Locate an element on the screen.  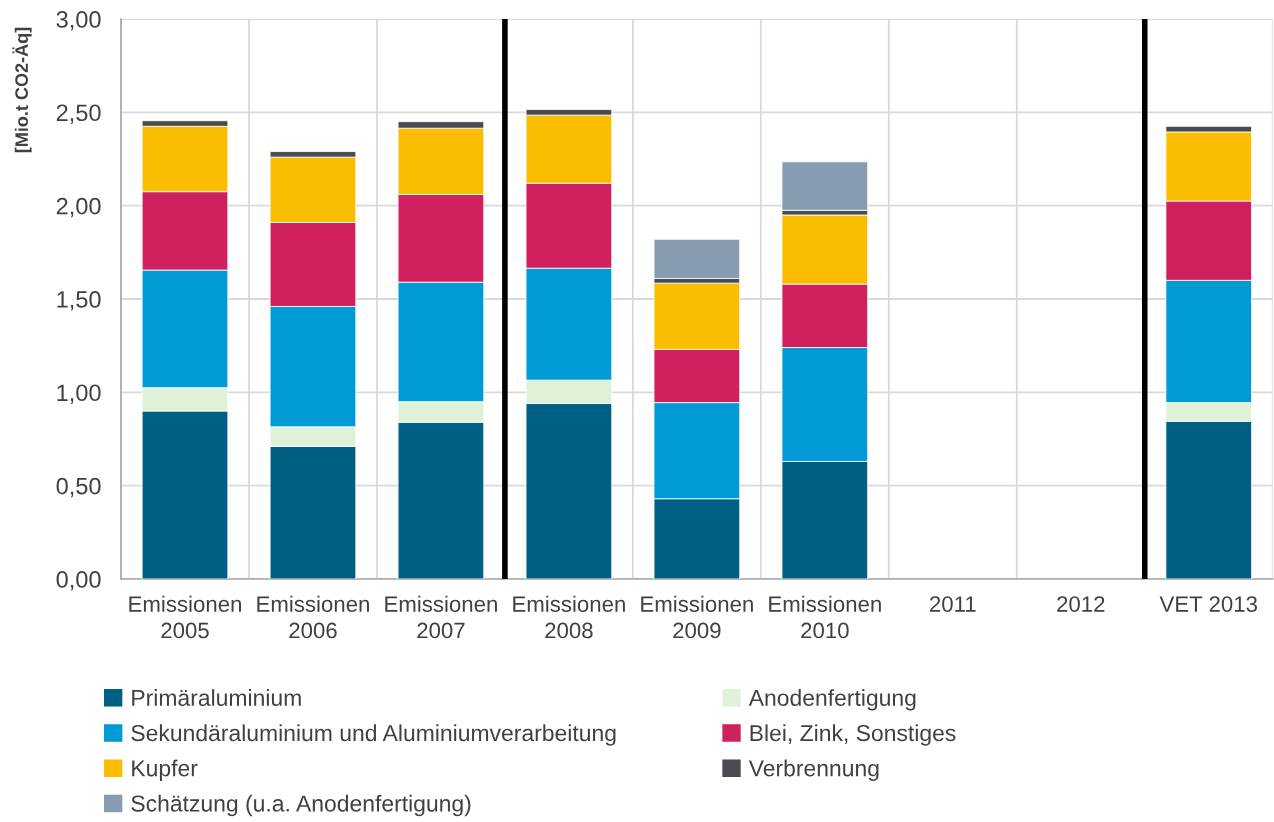
x-tick-label: VET 2013 is located at coordinates (1208, 604).